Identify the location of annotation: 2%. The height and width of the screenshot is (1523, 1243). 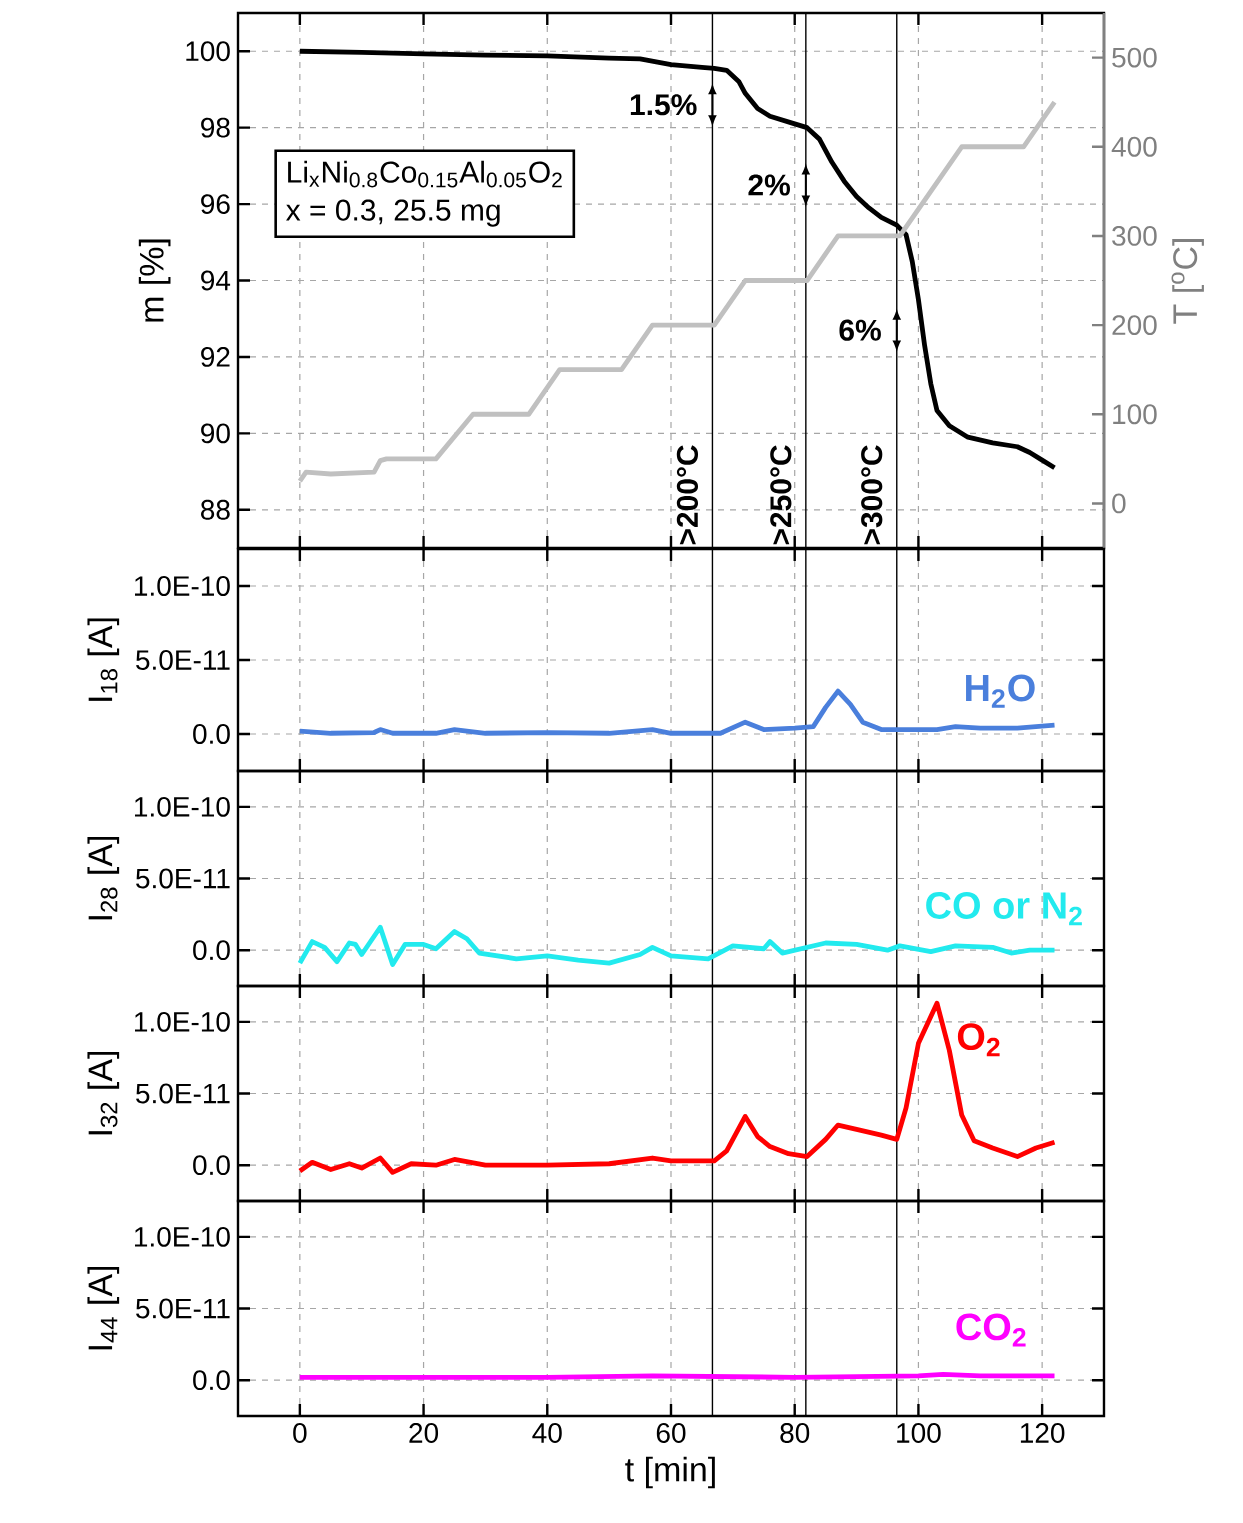
(769, 185).